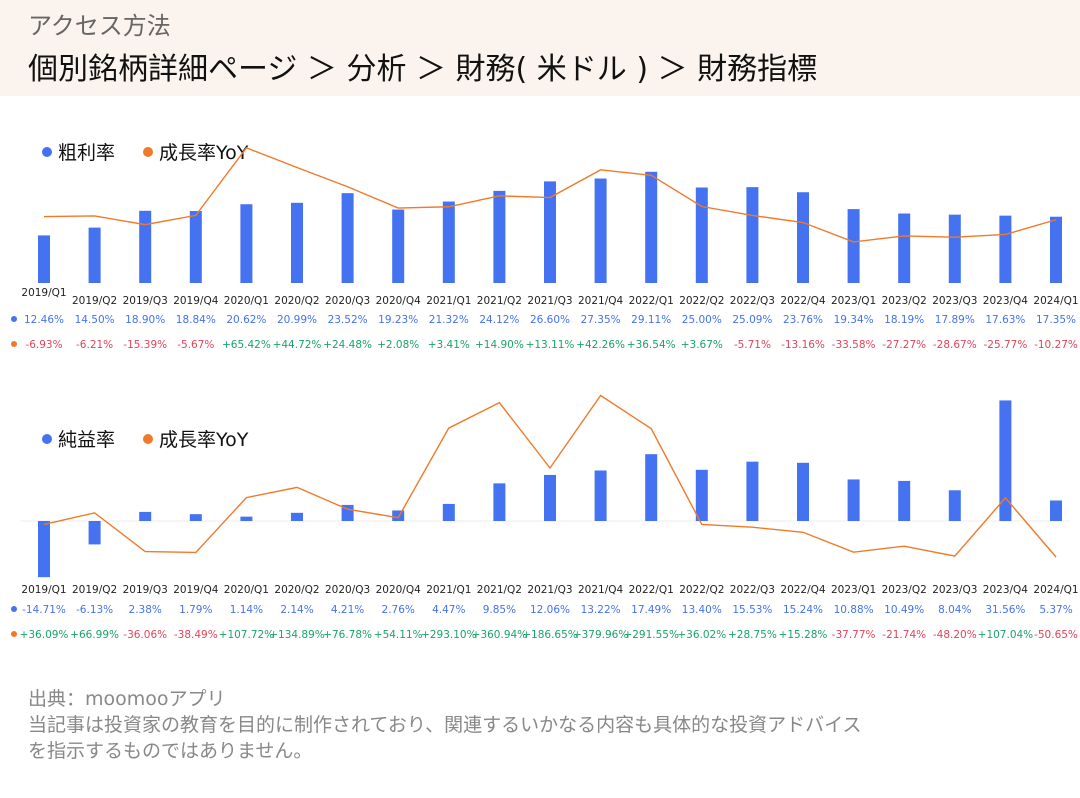 The height and width of the screenshot is (798, 1080). I want to click on growth-value-label: +36.54%, so click(651, 345).